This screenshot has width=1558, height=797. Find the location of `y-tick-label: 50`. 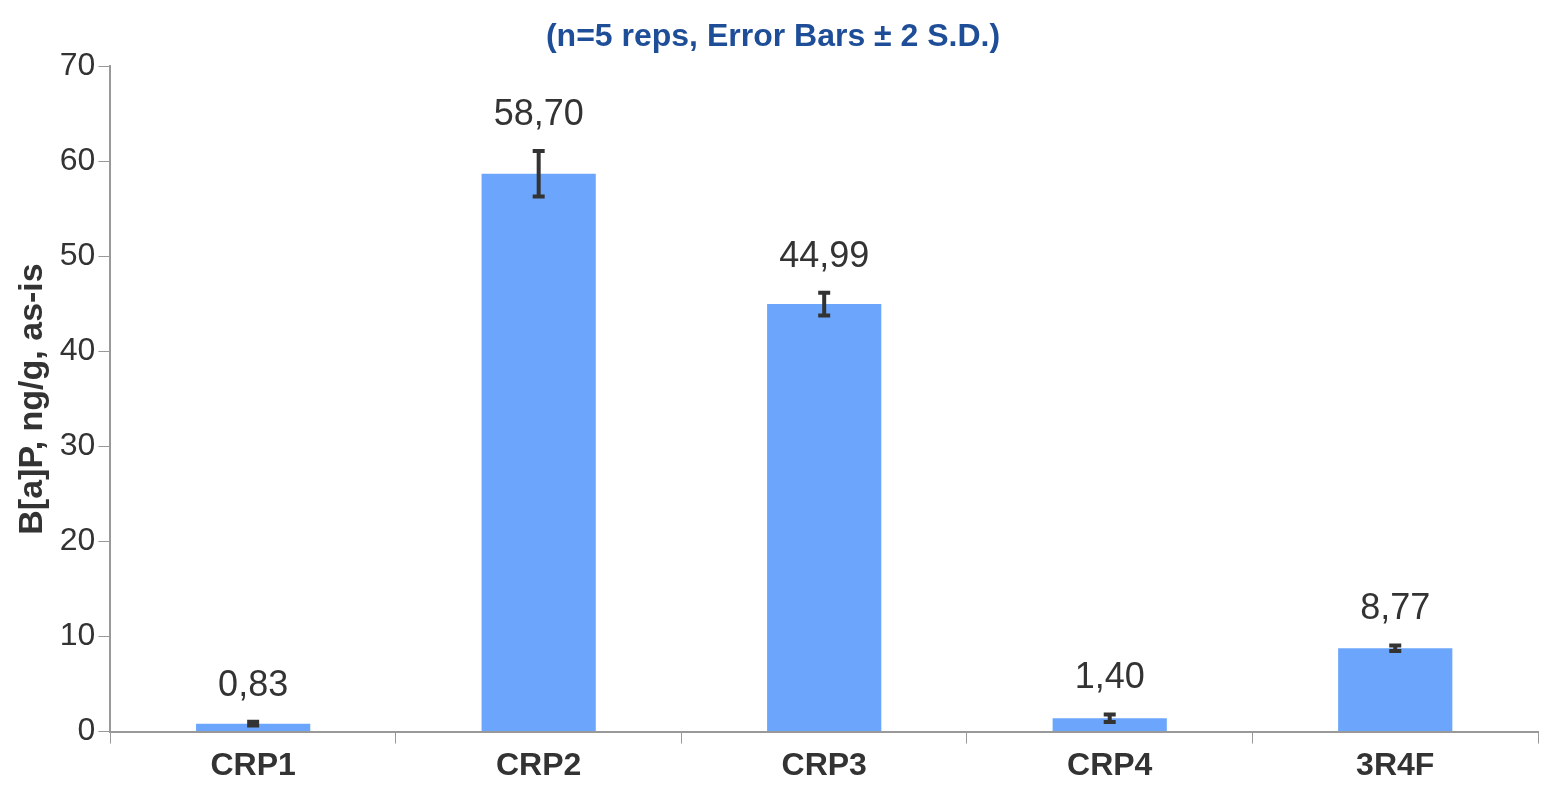

y-tick-label: 50 is located at coordinates (77, 254).